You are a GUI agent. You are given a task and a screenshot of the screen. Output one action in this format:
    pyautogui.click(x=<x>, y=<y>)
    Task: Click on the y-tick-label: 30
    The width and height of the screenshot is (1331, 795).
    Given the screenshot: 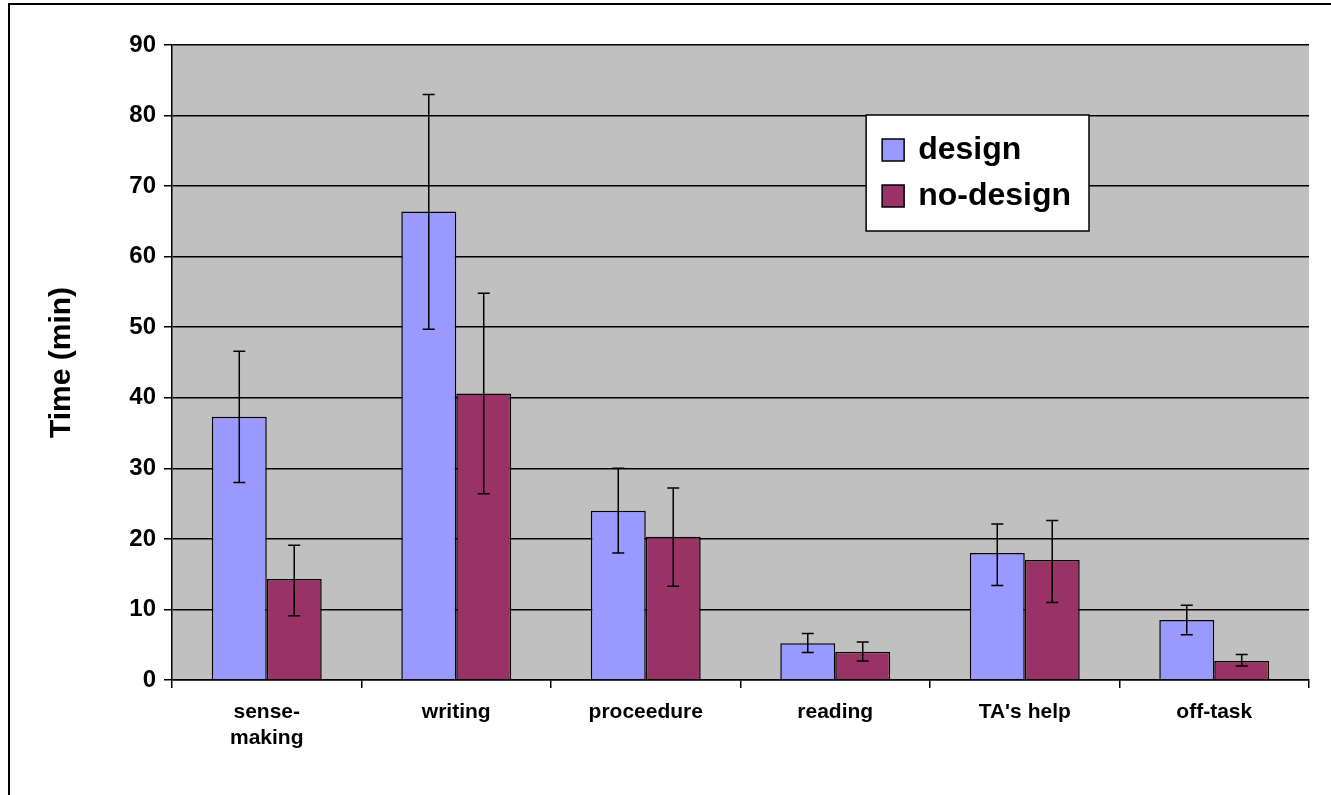 What is the action you would take?
    pyautogui.click(x=142, y=466)
    